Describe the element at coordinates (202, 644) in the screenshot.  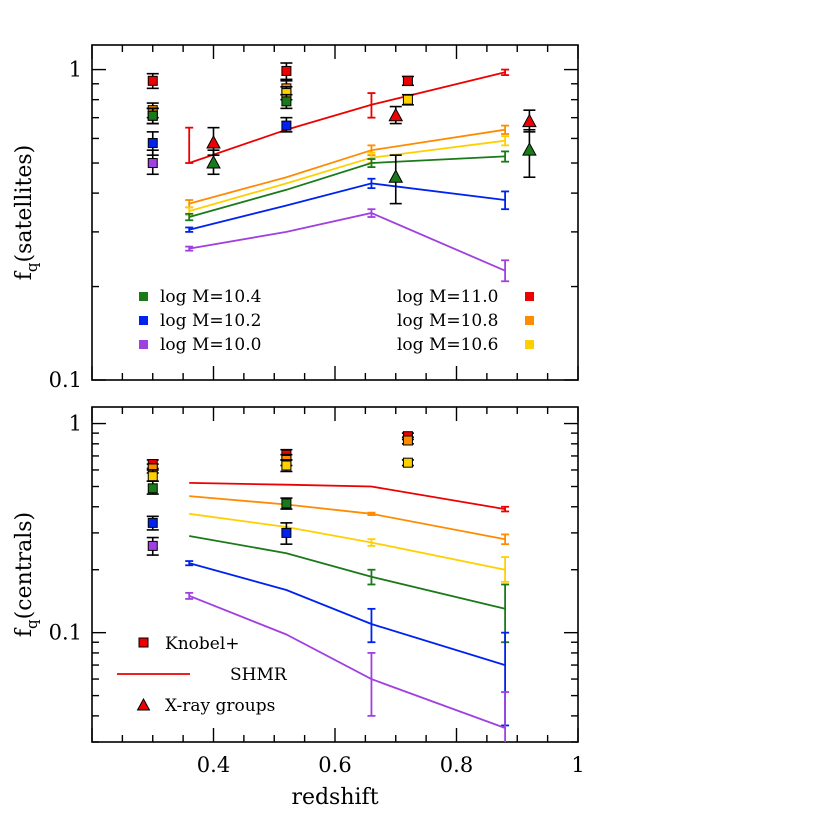
I see `legend-label: Knobel+` at that location.